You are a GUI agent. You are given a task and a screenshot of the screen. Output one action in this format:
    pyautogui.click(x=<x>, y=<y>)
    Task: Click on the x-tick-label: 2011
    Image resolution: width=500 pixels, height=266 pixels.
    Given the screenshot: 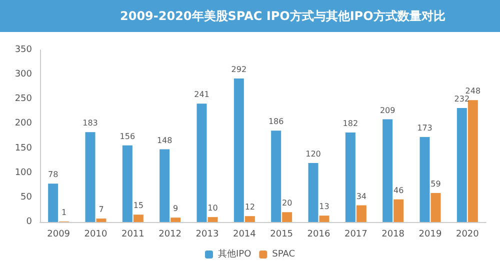 What is the action you would take?
    pyautogui.click(x=132, y=235)
    